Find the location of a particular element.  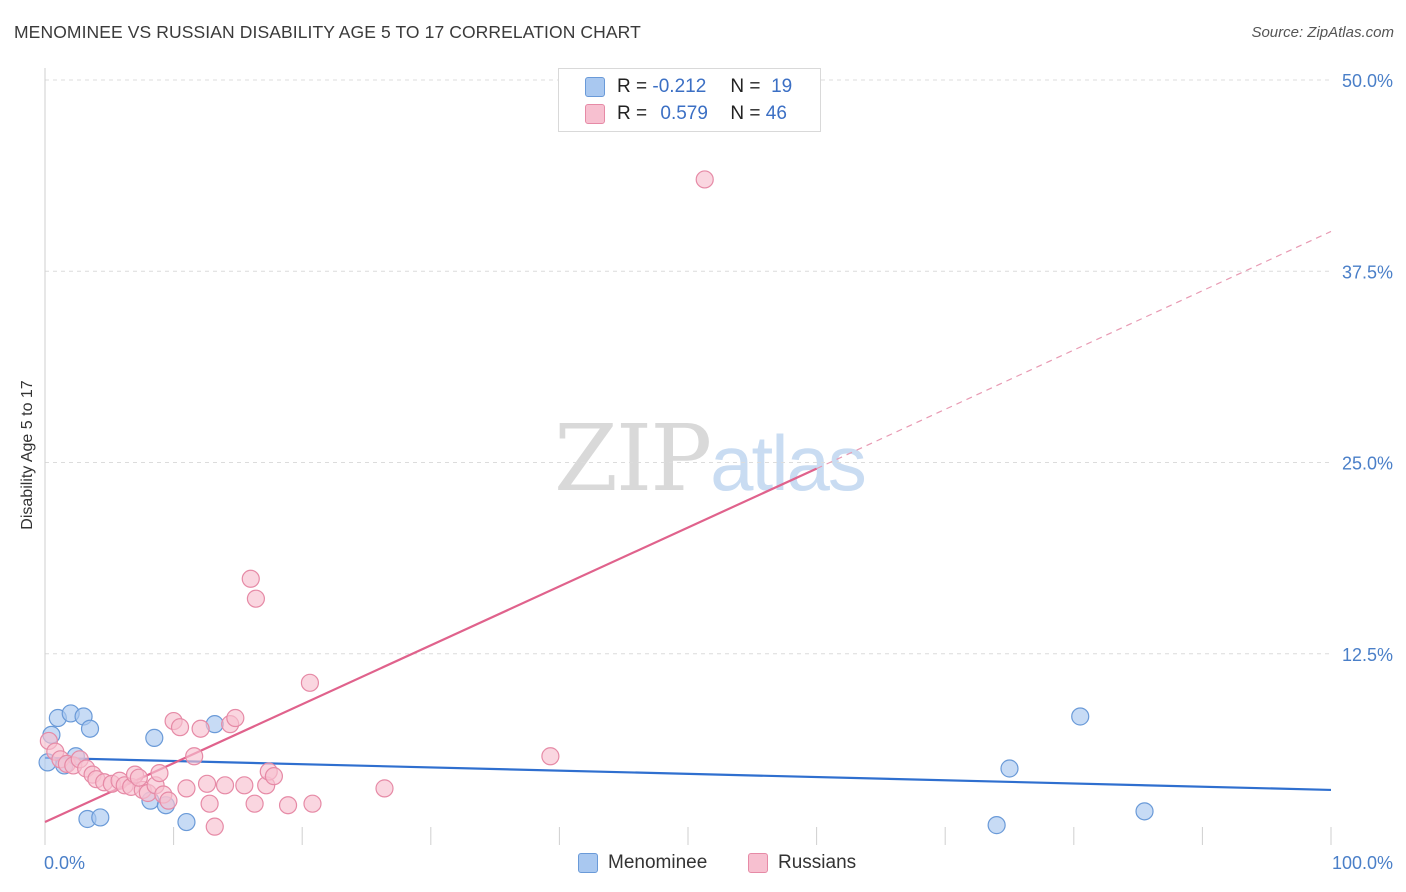

y-tick-label: 37.5% is located at coordinates (1367, 272).